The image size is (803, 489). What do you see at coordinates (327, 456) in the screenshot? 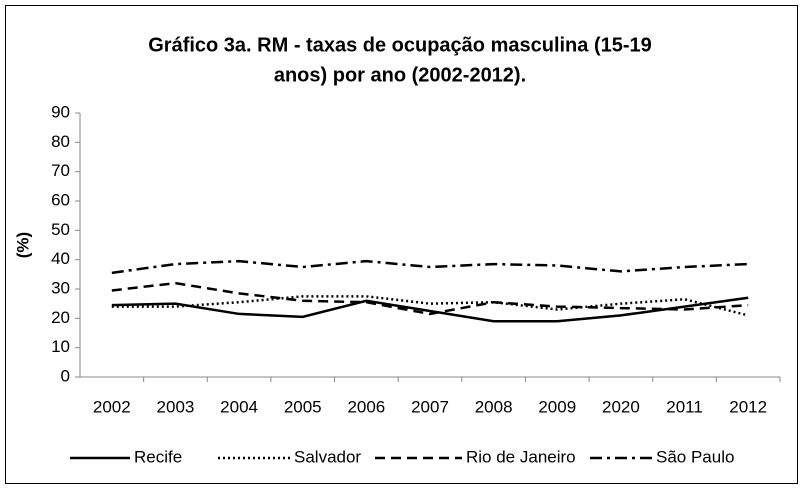
I see `legend-label: Salvador` at bounding box center [327, 456].